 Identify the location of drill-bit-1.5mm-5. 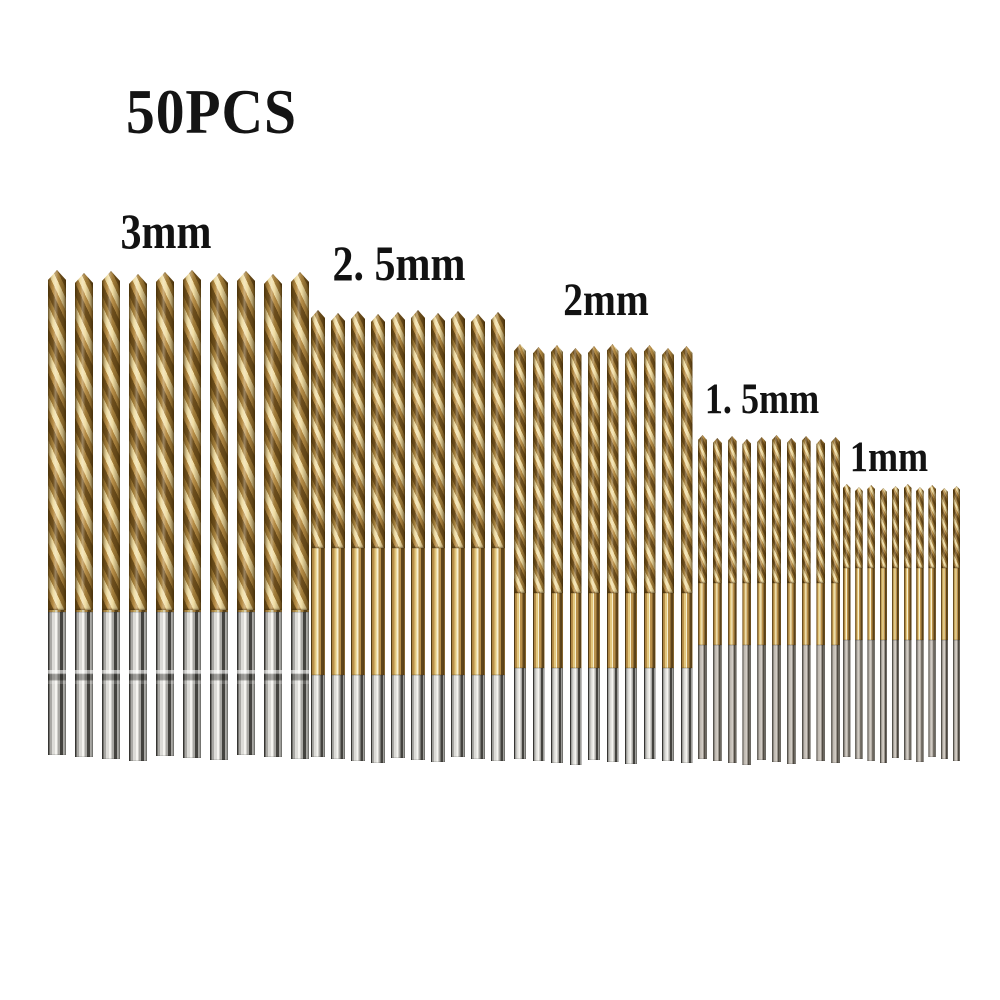
(762, 598).